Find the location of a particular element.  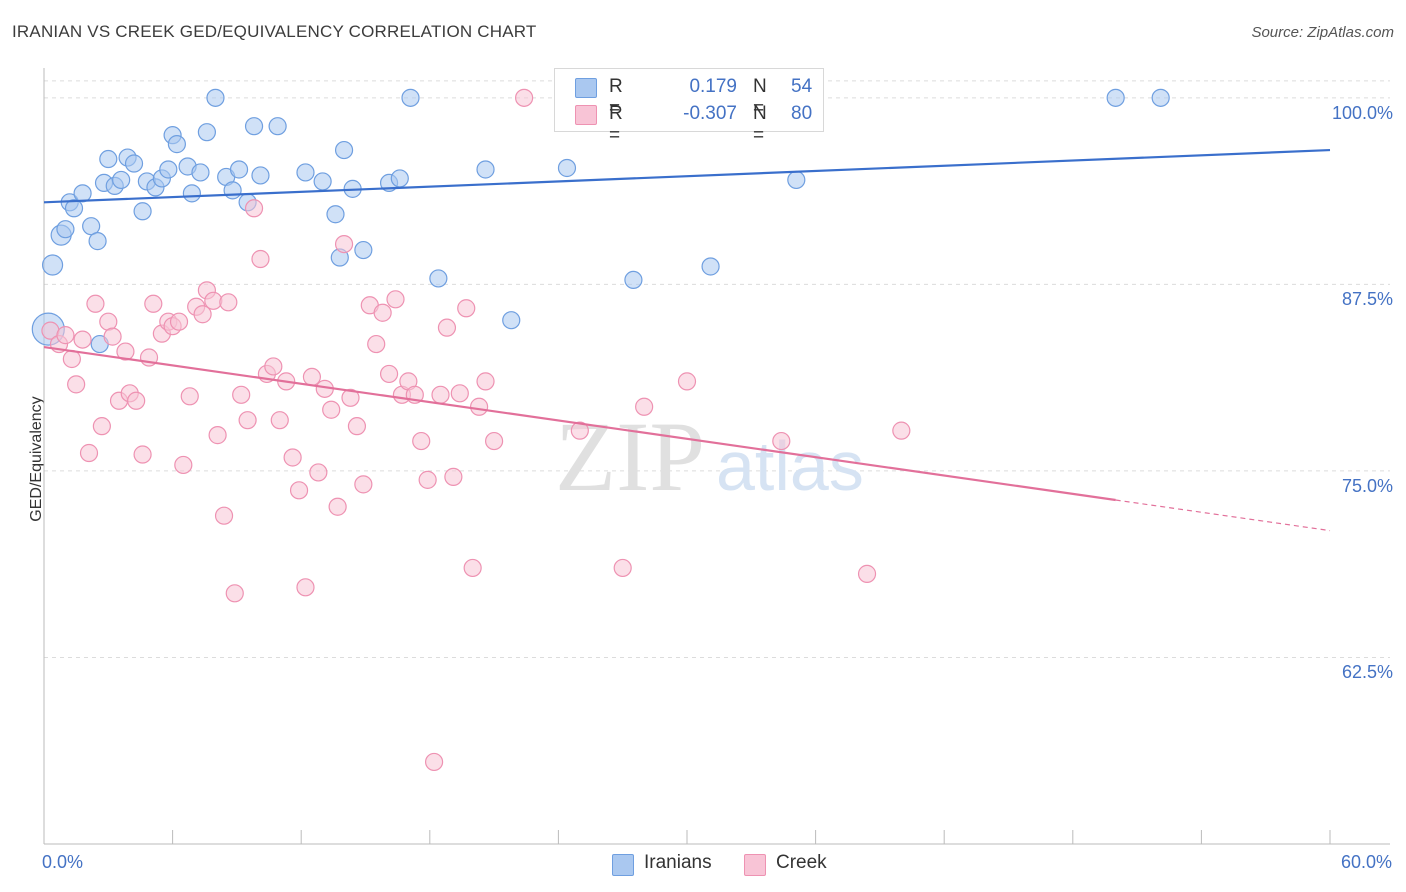

bottom-legend-swatch-creek is located at coordinates (755, 865).